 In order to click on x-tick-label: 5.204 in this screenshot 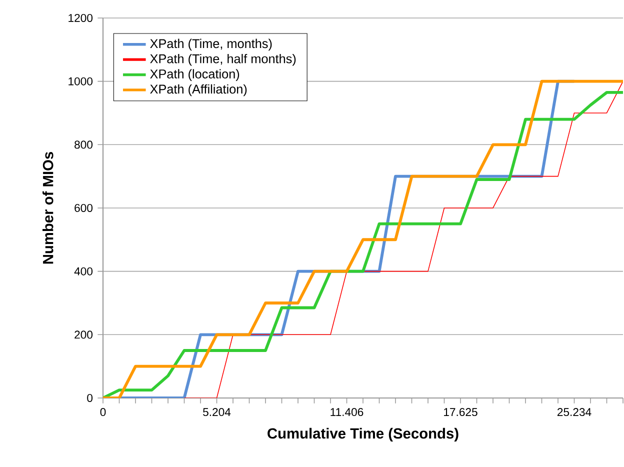, I will do `click(217, 412)`.